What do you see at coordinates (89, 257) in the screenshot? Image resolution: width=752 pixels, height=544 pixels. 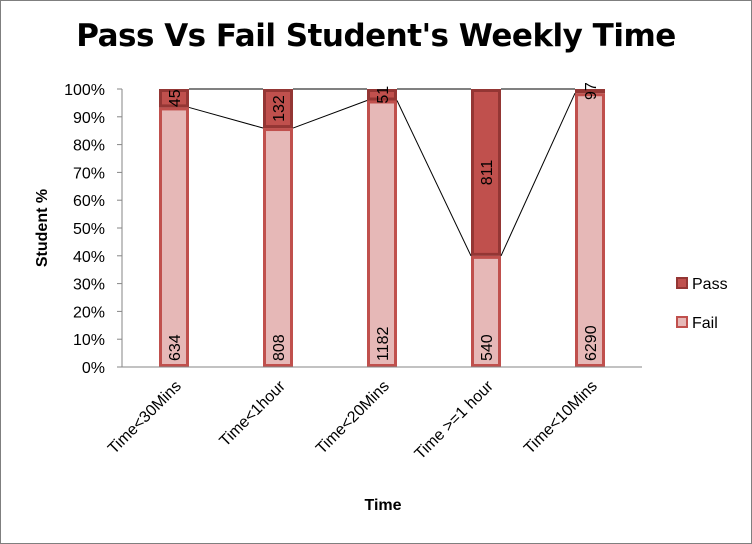 I see `y-tick-label: 40%` at bounding box center [89, 257].